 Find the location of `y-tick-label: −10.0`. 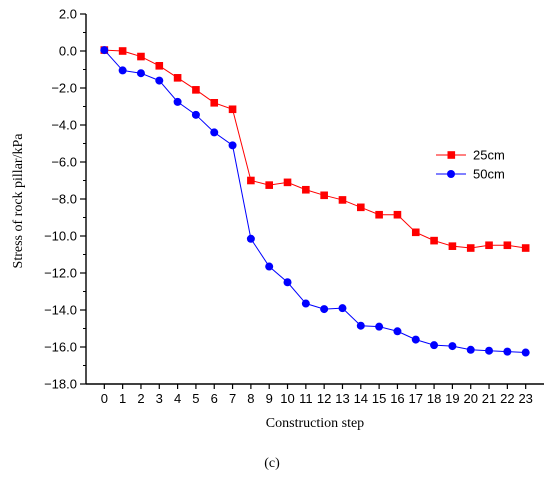

y-tick-label: −10.0 is located at coordinates (60, 236).